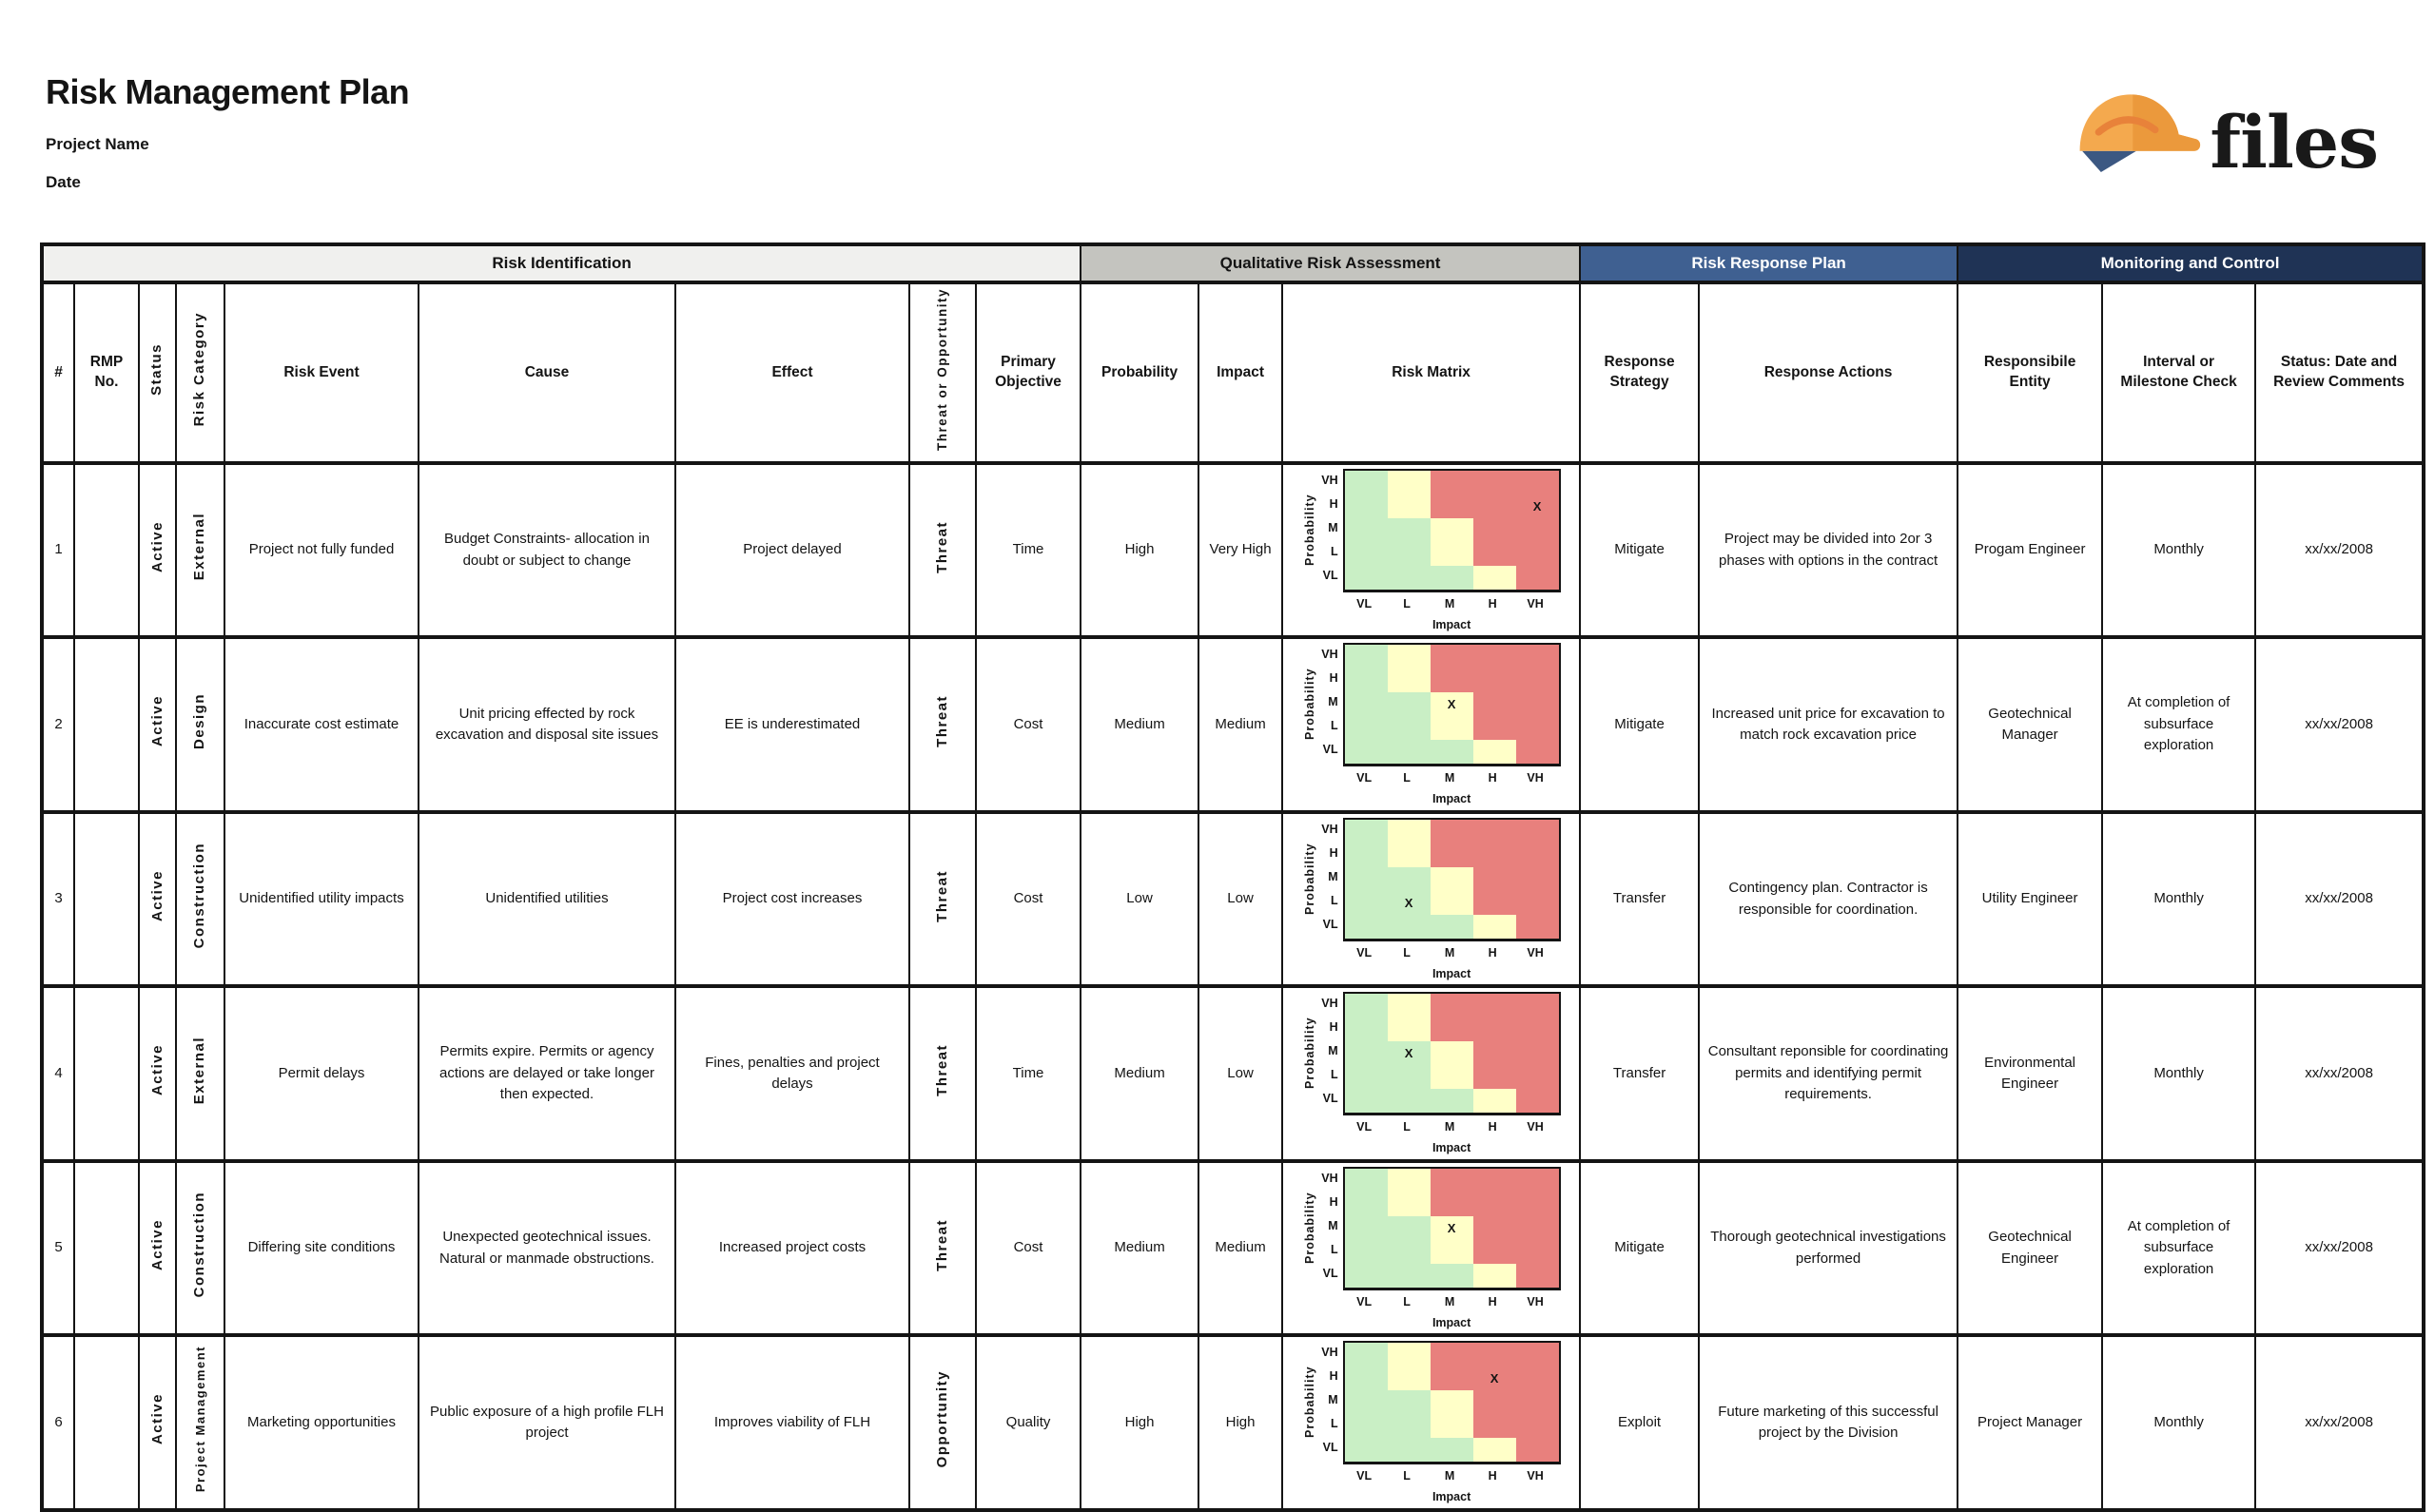  What do you see at coordinates (2031, 1073) in the screenshot?
I see `cell-responsibile-entity: Environmental Engineer` at bounding box center [2031, 1073].